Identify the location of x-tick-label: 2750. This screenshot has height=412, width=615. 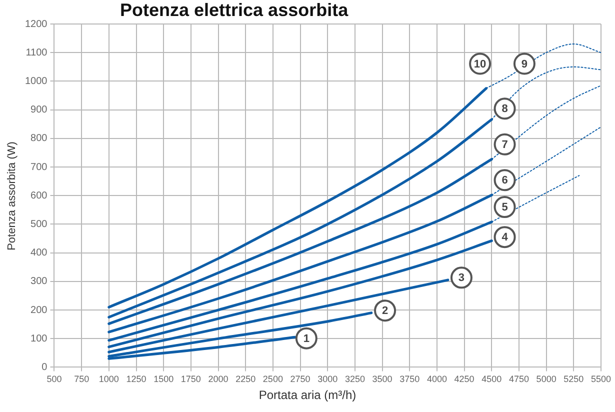
(300, 379).